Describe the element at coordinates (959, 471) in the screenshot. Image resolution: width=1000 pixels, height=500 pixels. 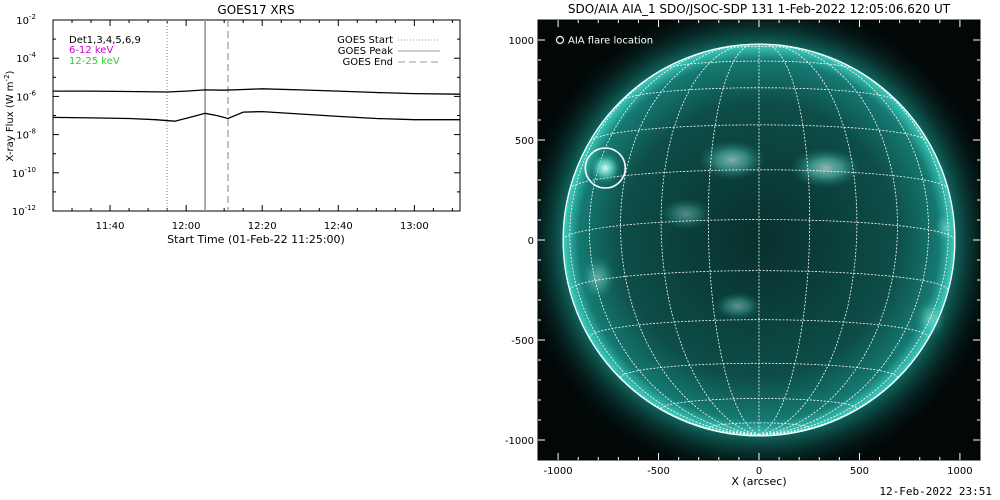
I see `x-tick-label: 1000` at that location.